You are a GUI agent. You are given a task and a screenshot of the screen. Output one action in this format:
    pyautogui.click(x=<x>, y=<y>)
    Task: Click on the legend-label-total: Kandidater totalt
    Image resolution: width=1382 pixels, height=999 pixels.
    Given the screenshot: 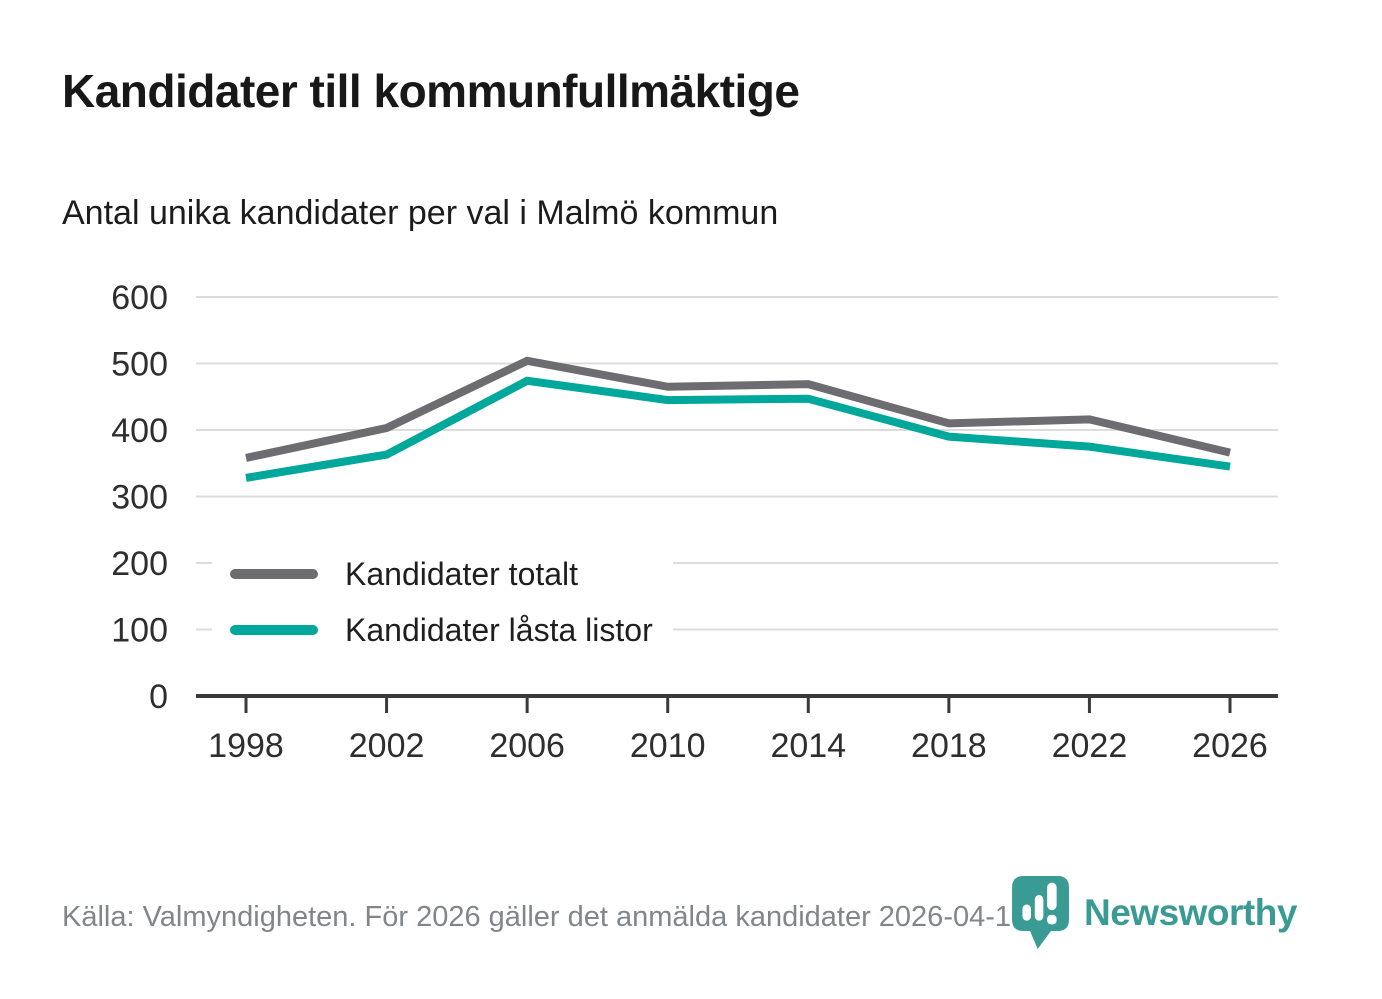 What is the action you would take?
    pyautogui.click(x=462, y=574)
    